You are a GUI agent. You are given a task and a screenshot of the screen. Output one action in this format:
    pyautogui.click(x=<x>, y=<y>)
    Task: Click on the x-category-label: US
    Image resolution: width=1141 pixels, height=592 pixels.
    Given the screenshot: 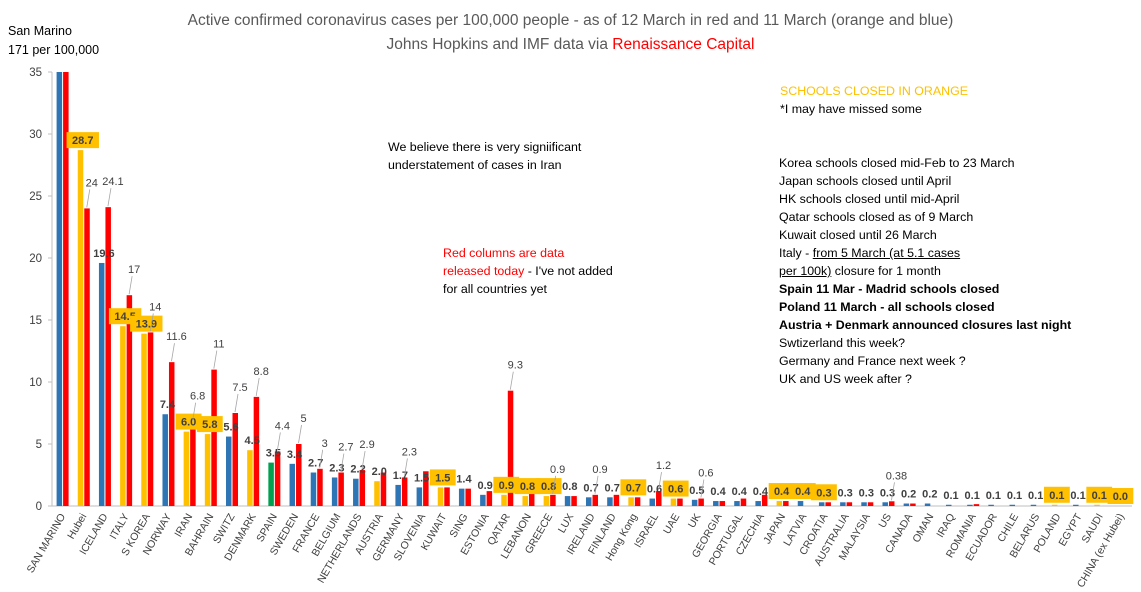 What is the action you would take?
    pyautogui.click(x=885, y=521)
    